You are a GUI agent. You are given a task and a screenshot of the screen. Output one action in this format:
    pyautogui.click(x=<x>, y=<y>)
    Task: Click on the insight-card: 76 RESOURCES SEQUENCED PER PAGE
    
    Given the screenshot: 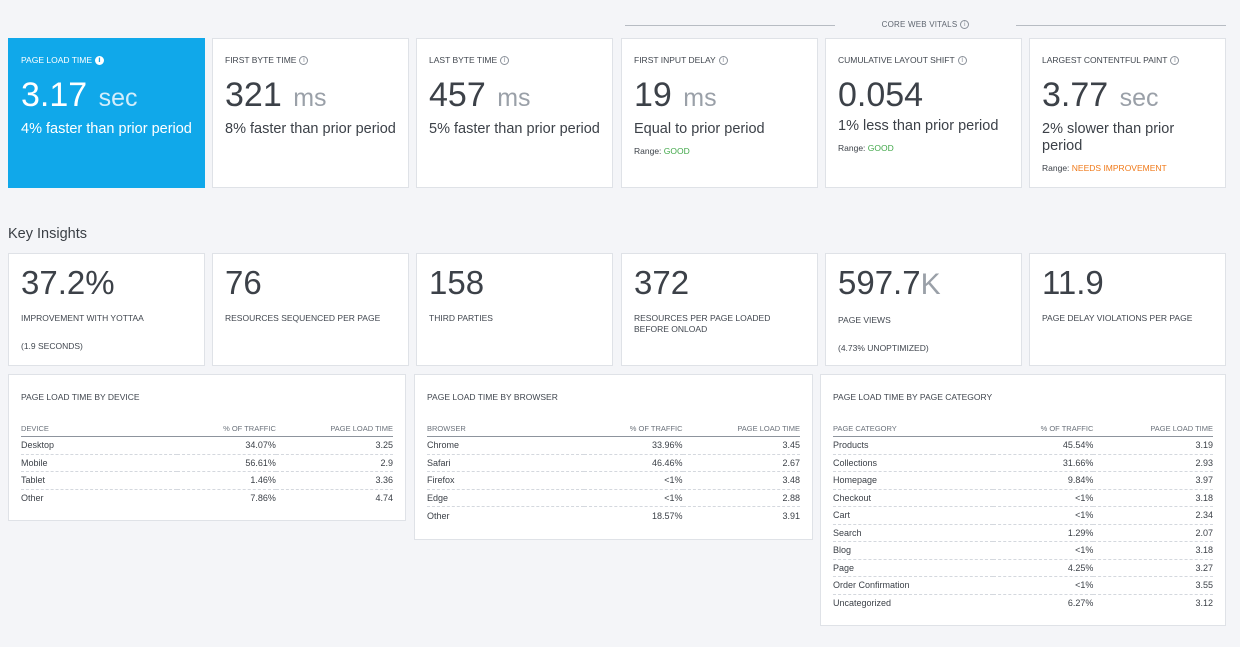 What is the action you would take?
    pyautogui.click(x=310, y=309)
    